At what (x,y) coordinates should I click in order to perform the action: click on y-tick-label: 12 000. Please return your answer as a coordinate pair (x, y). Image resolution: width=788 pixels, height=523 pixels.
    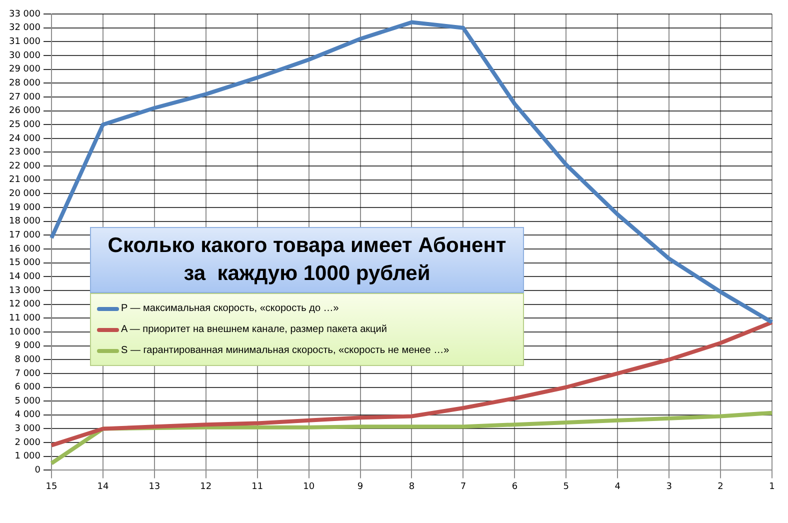
    Looking at the image, I should click on (24, 305).